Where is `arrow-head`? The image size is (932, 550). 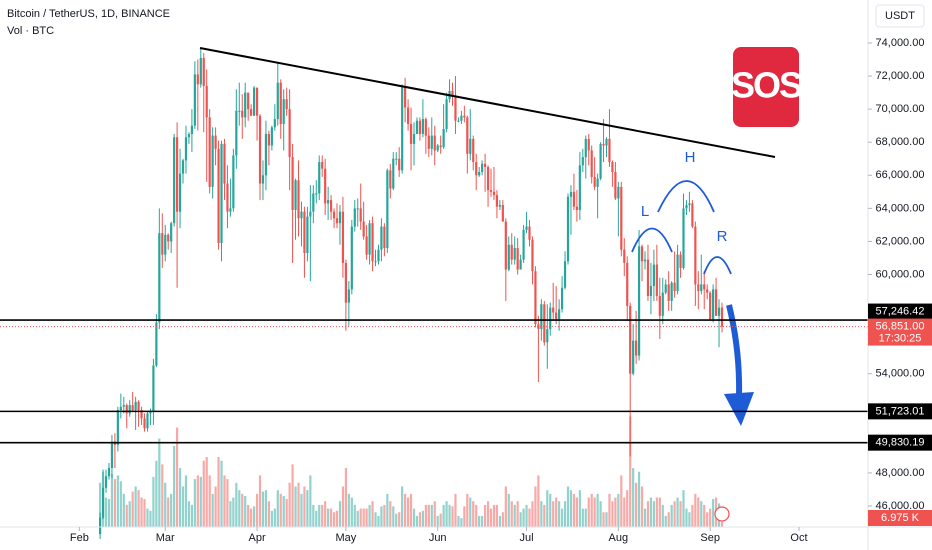
arrow-head is located at coordinates (739, 409).